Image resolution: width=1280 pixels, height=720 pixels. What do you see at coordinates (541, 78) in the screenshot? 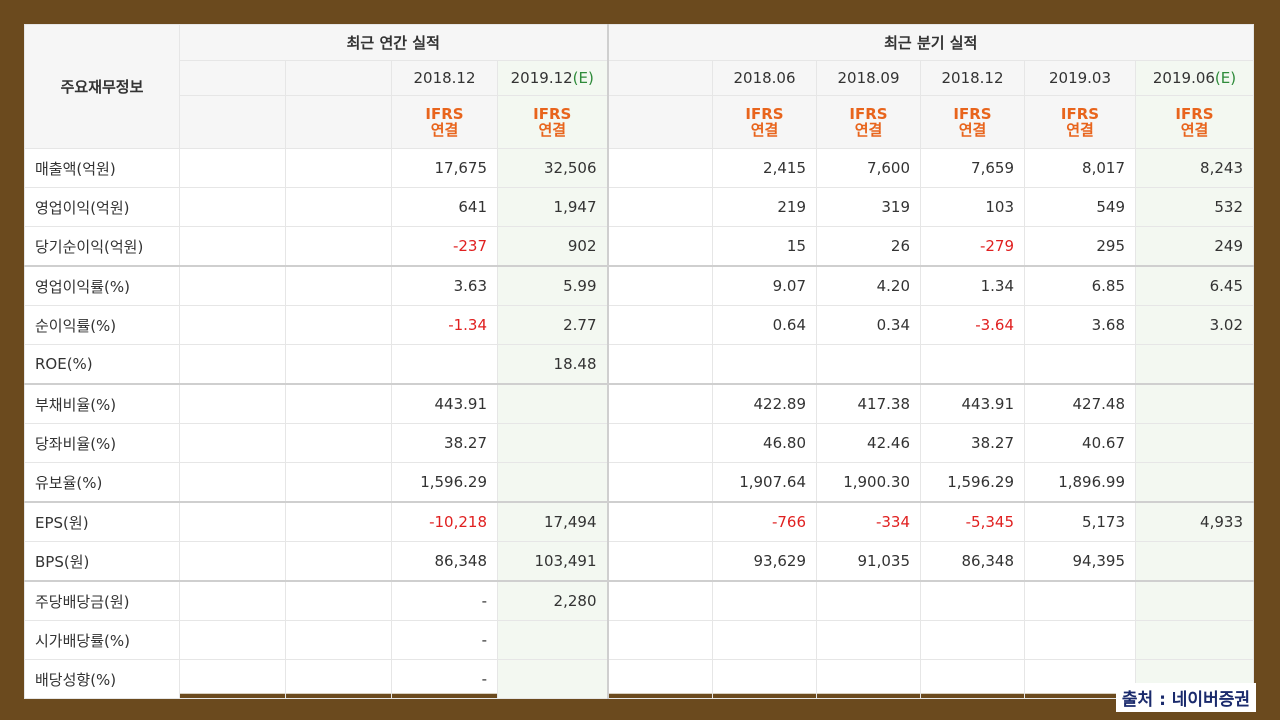
I see `period-date: 2019.12` at bounding box center [541, 78].